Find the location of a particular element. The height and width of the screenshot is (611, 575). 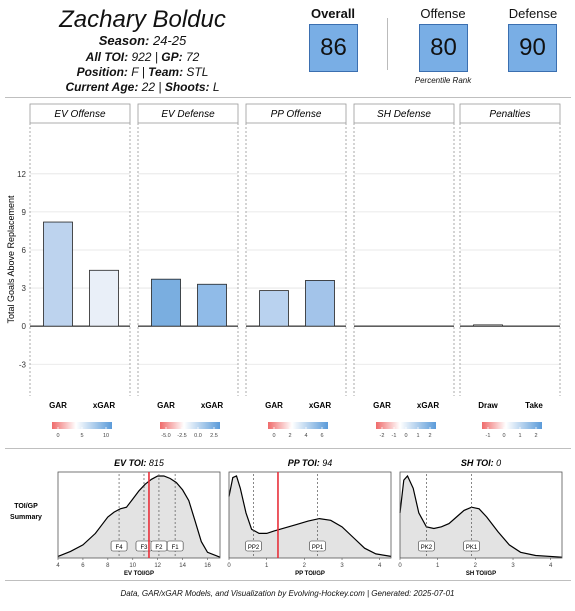

toi-panel-2: SH TOI: 0 PK2 PK1 0 1 2 3 4 SH TOI/GP is located at coordinates (480, 517).